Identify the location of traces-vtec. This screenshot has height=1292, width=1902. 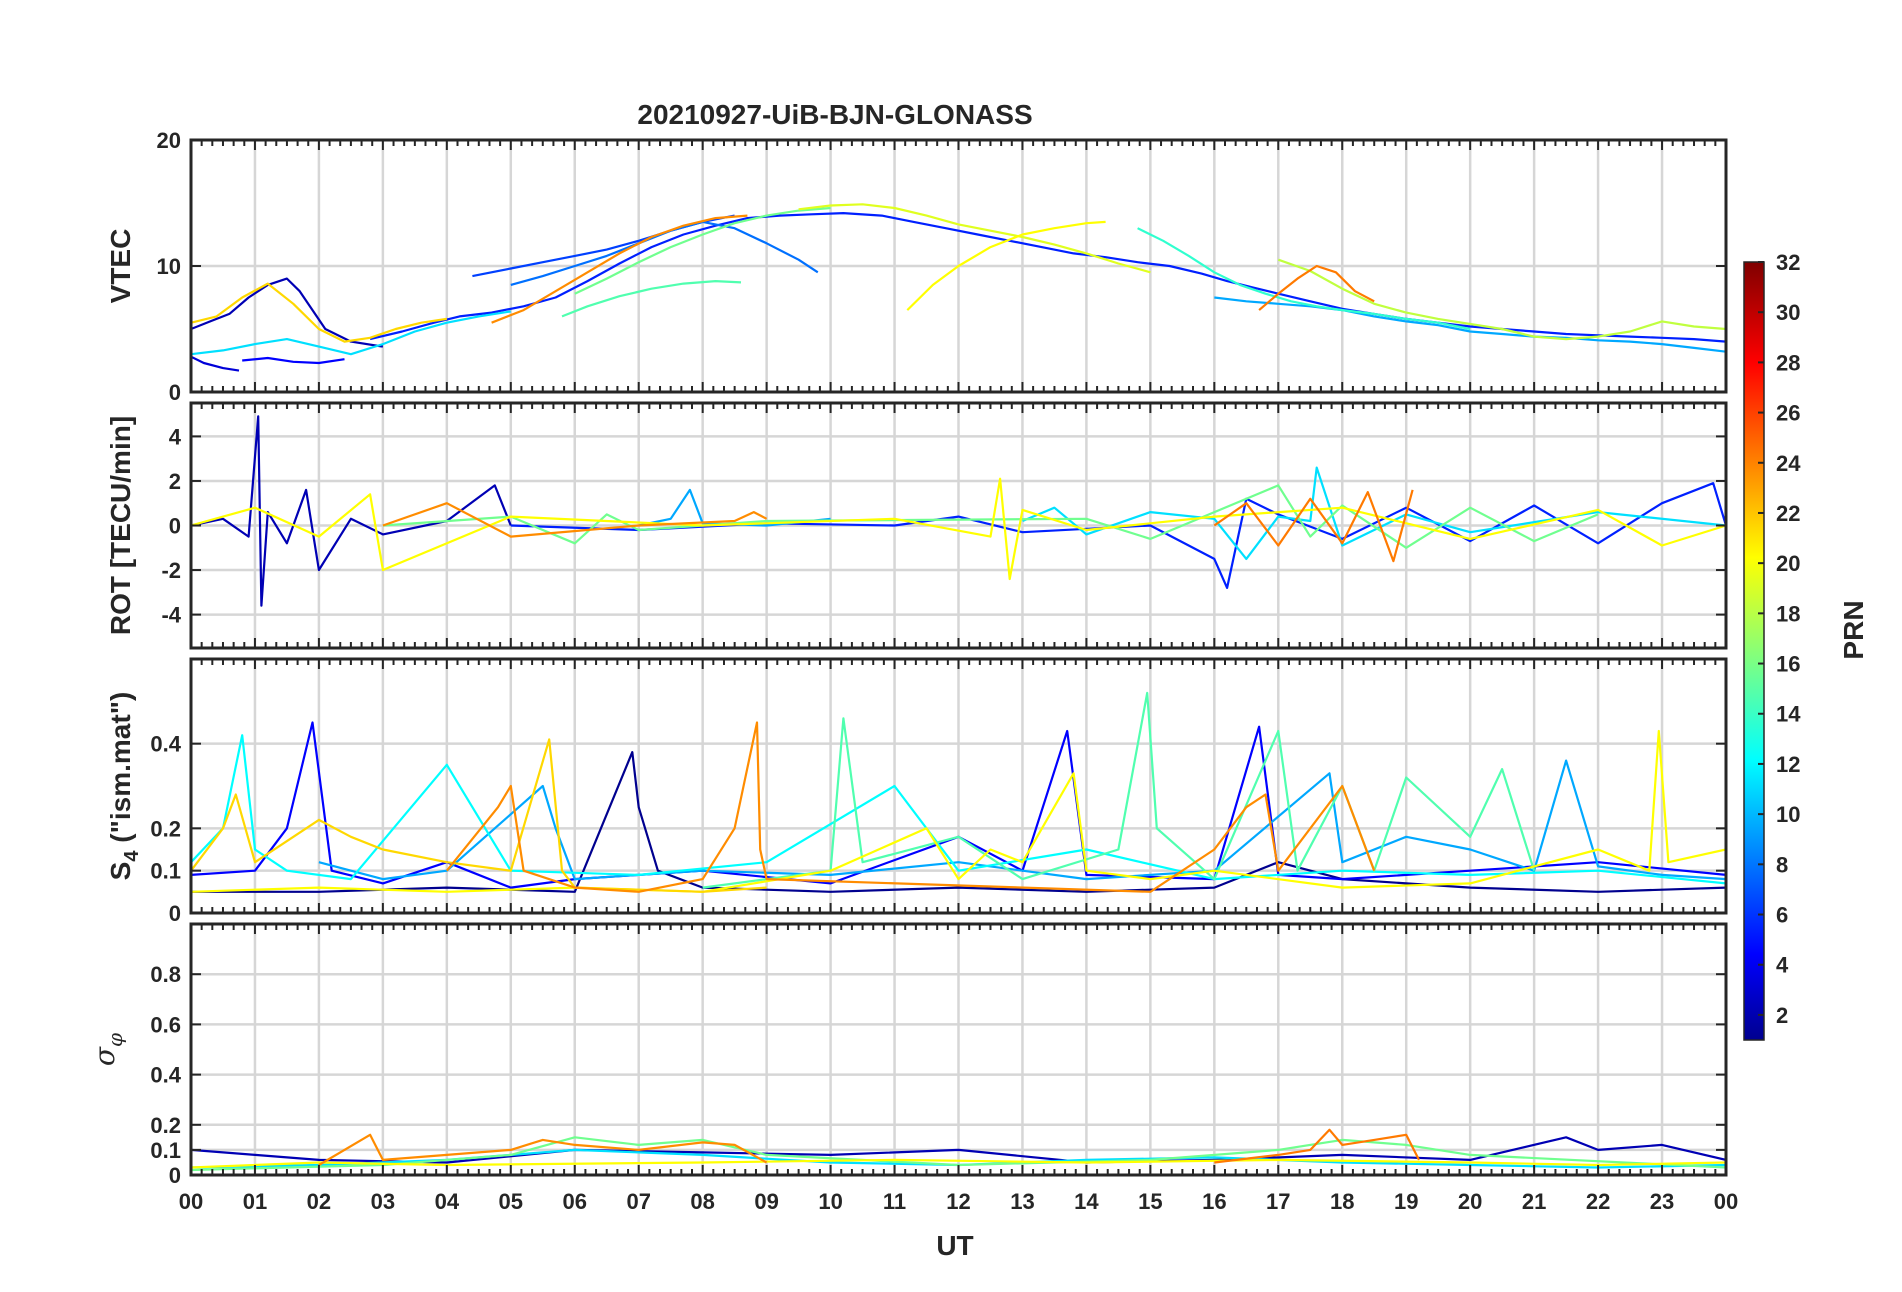
(958, 287).